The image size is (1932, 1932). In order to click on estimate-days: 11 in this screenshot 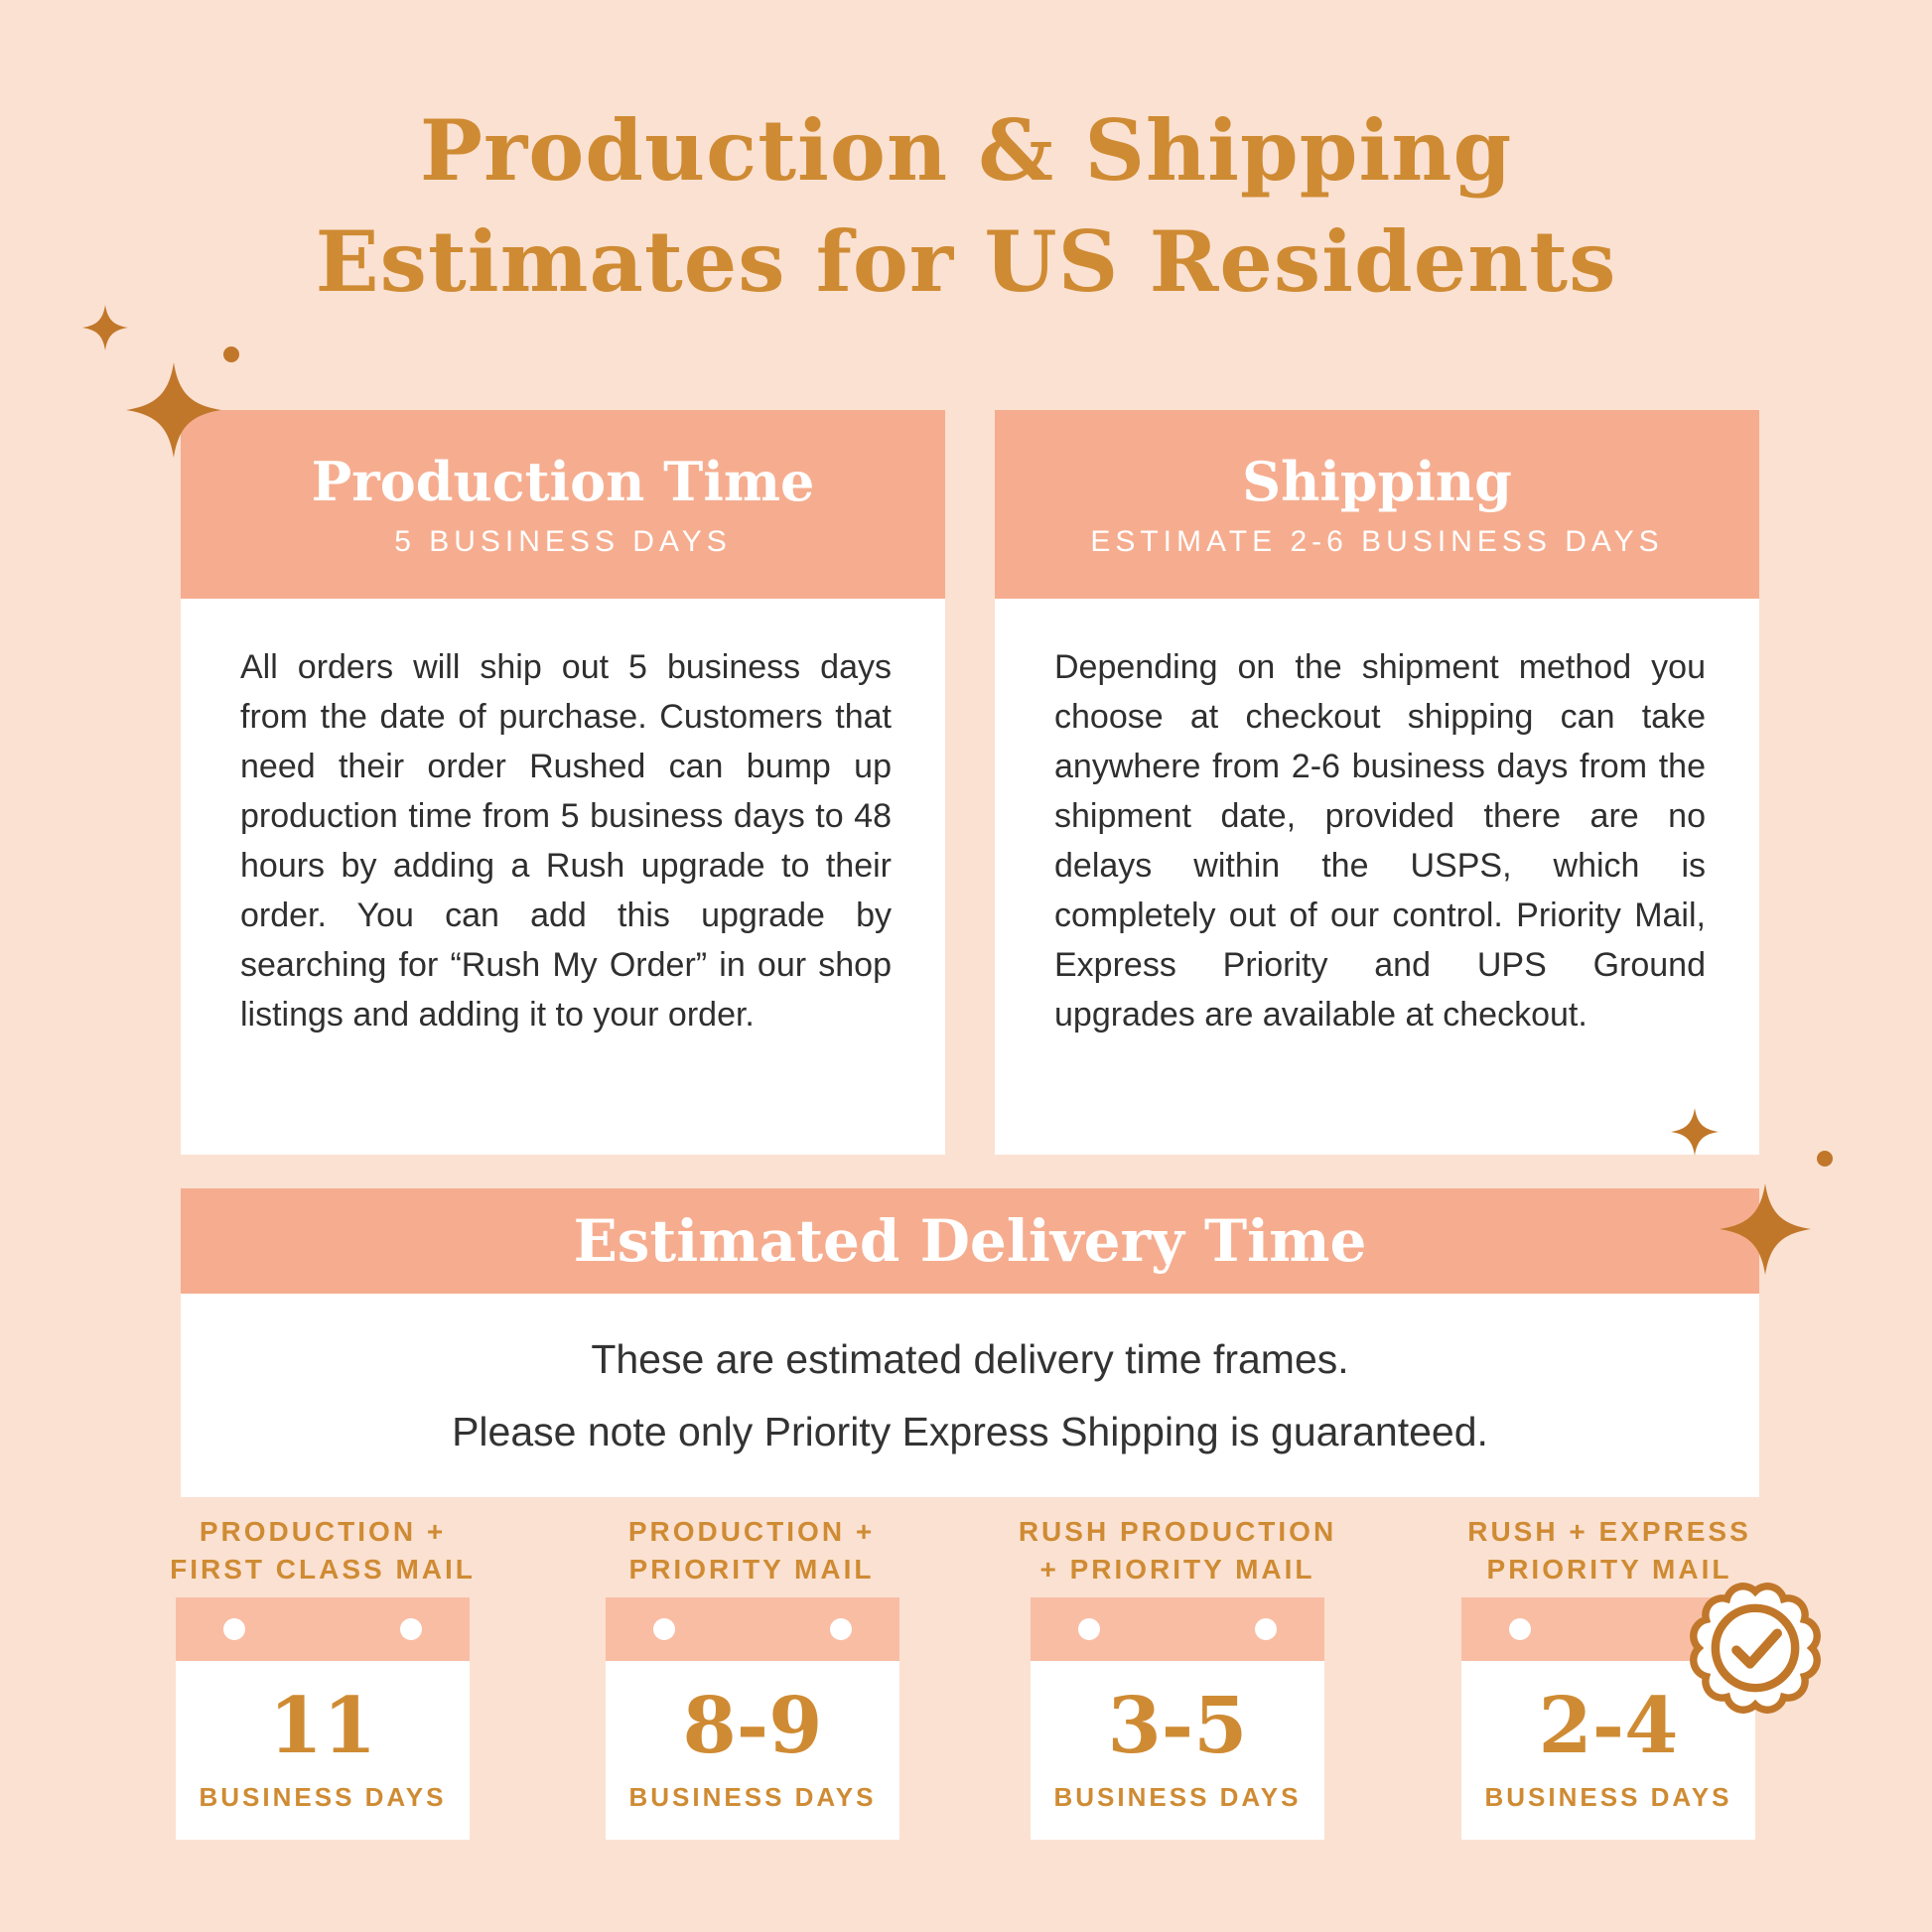, I will do `click(322, 1726)`.